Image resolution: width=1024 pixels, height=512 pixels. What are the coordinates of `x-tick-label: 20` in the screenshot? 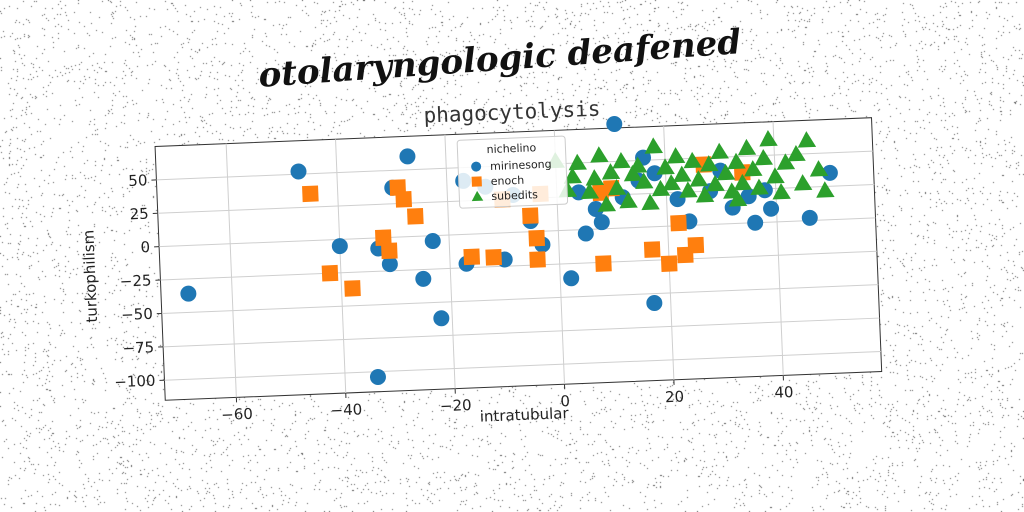 It's located at (675, 396).